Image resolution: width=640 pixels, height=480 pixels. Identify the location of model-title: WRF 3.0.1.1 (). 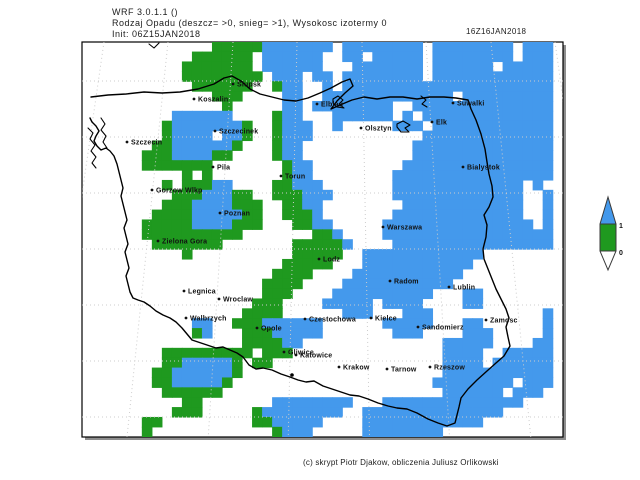
(145, 12).